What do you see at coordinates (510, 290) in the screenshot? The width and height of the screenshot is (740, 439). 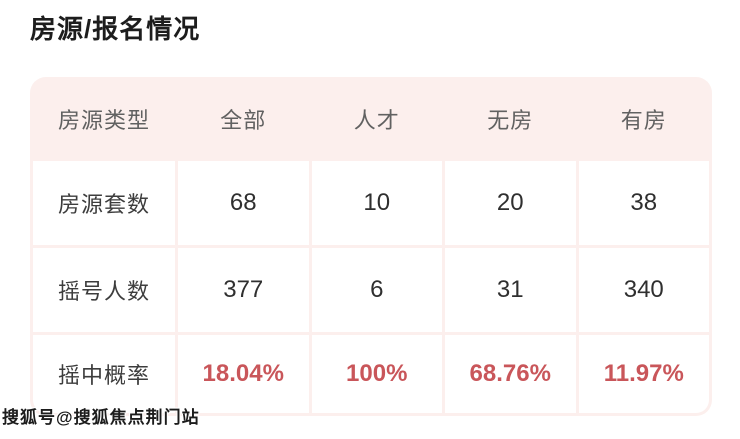 I see `applicants-no-house: 31` at bounding box center [510, 290].